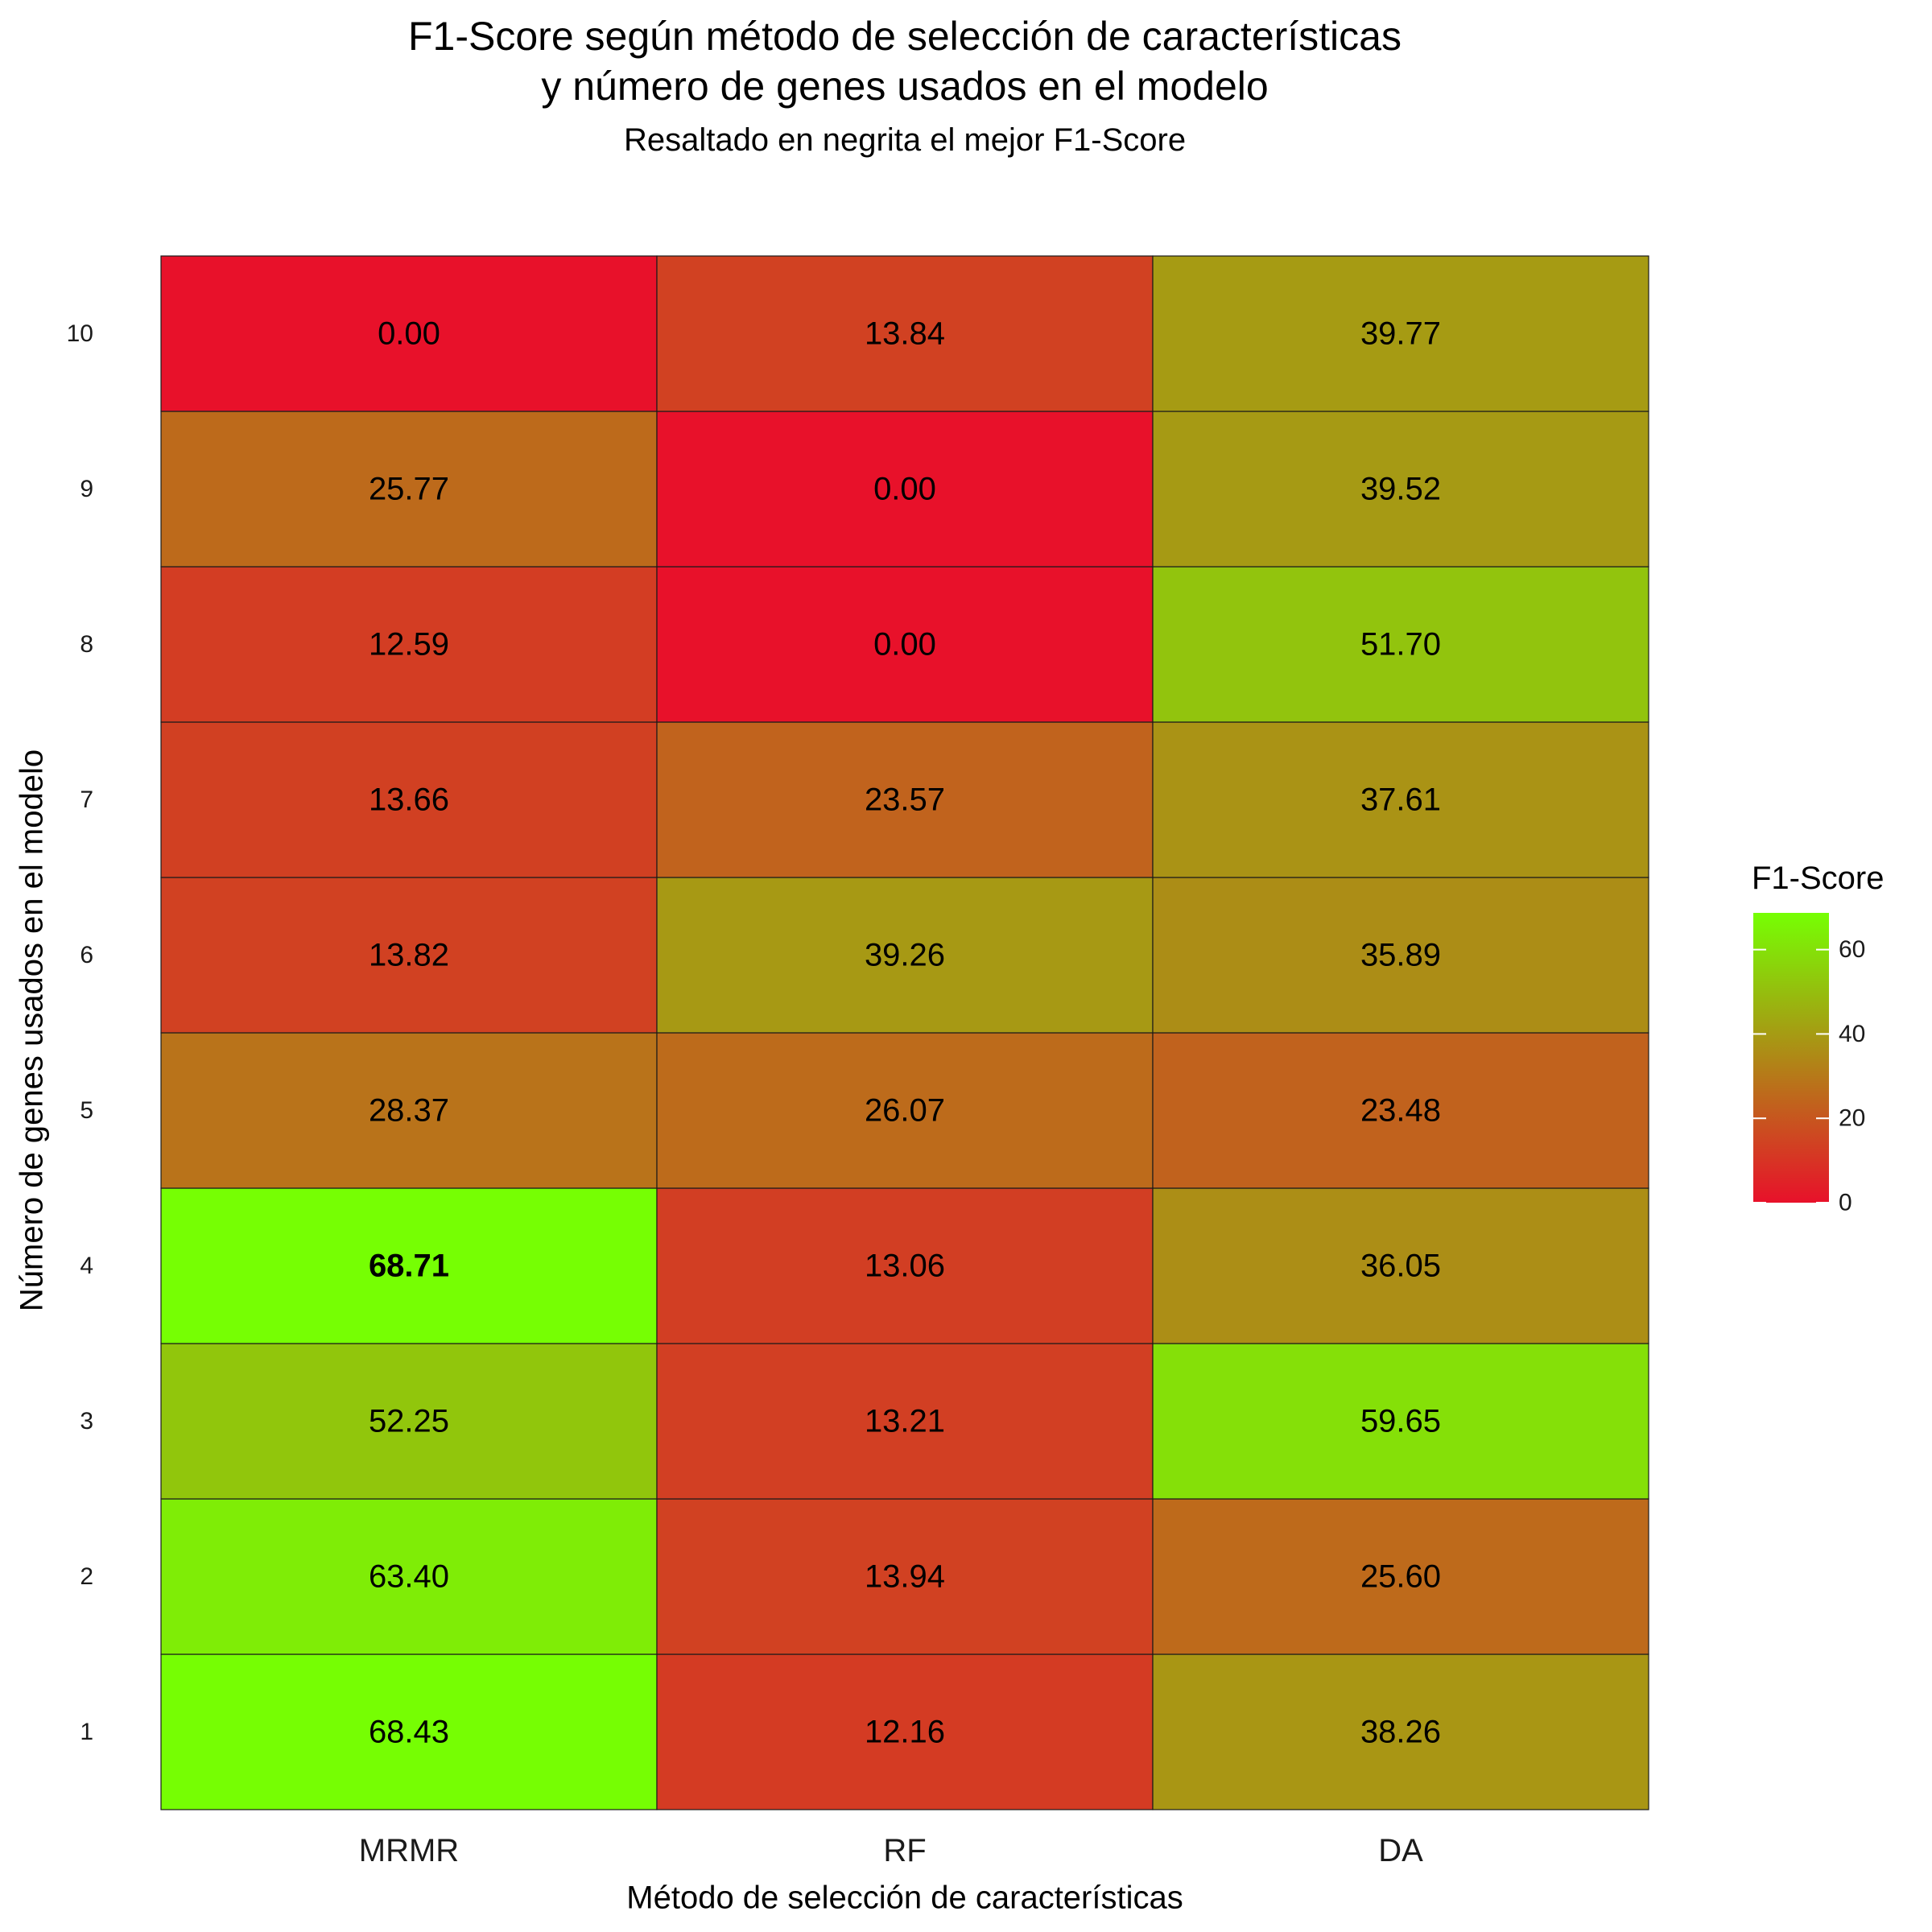  I want to click on cell-value-label: 36.05, so click(1400, 1266).